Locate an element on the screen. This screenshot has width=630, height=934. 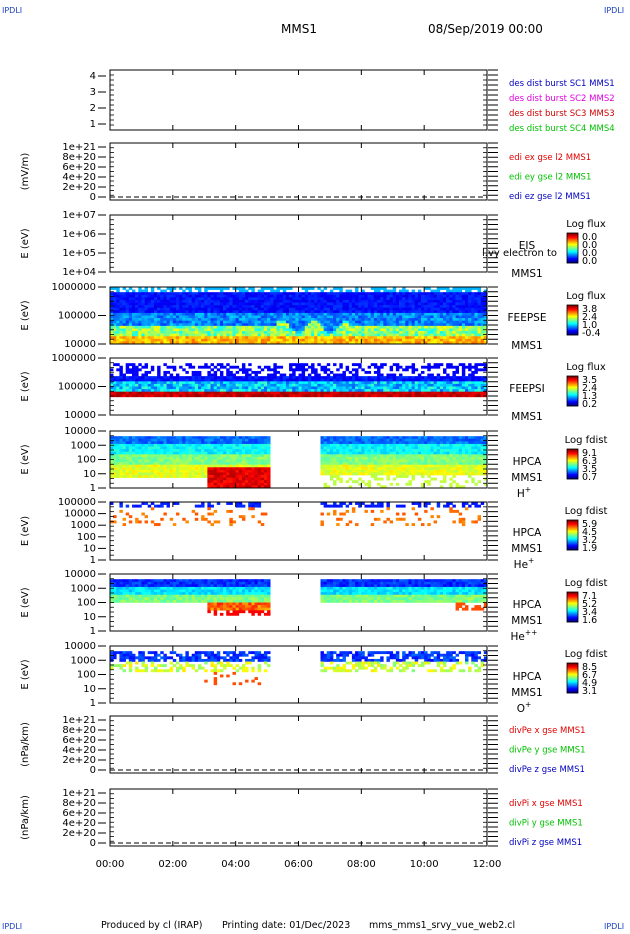
ytick-p1-0: 4 is located at coordinates (93, 76).